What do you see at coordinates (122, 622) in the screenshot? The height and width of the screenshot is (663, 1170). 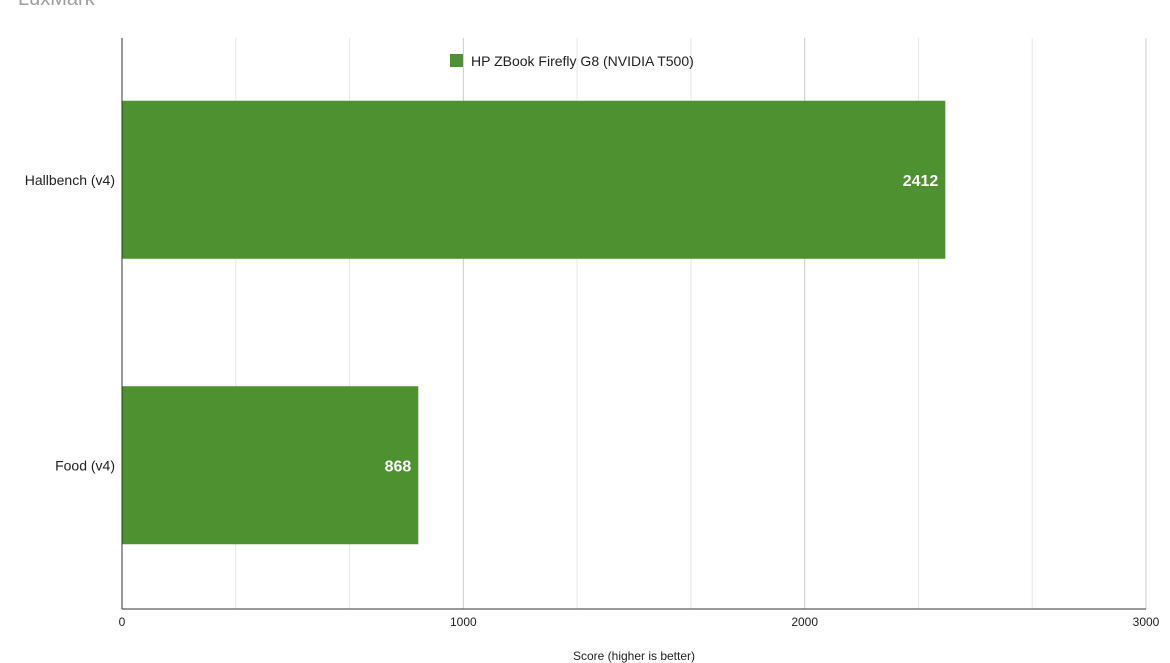 I see `x-tick-label: 0` at bounding box center [122, 622].